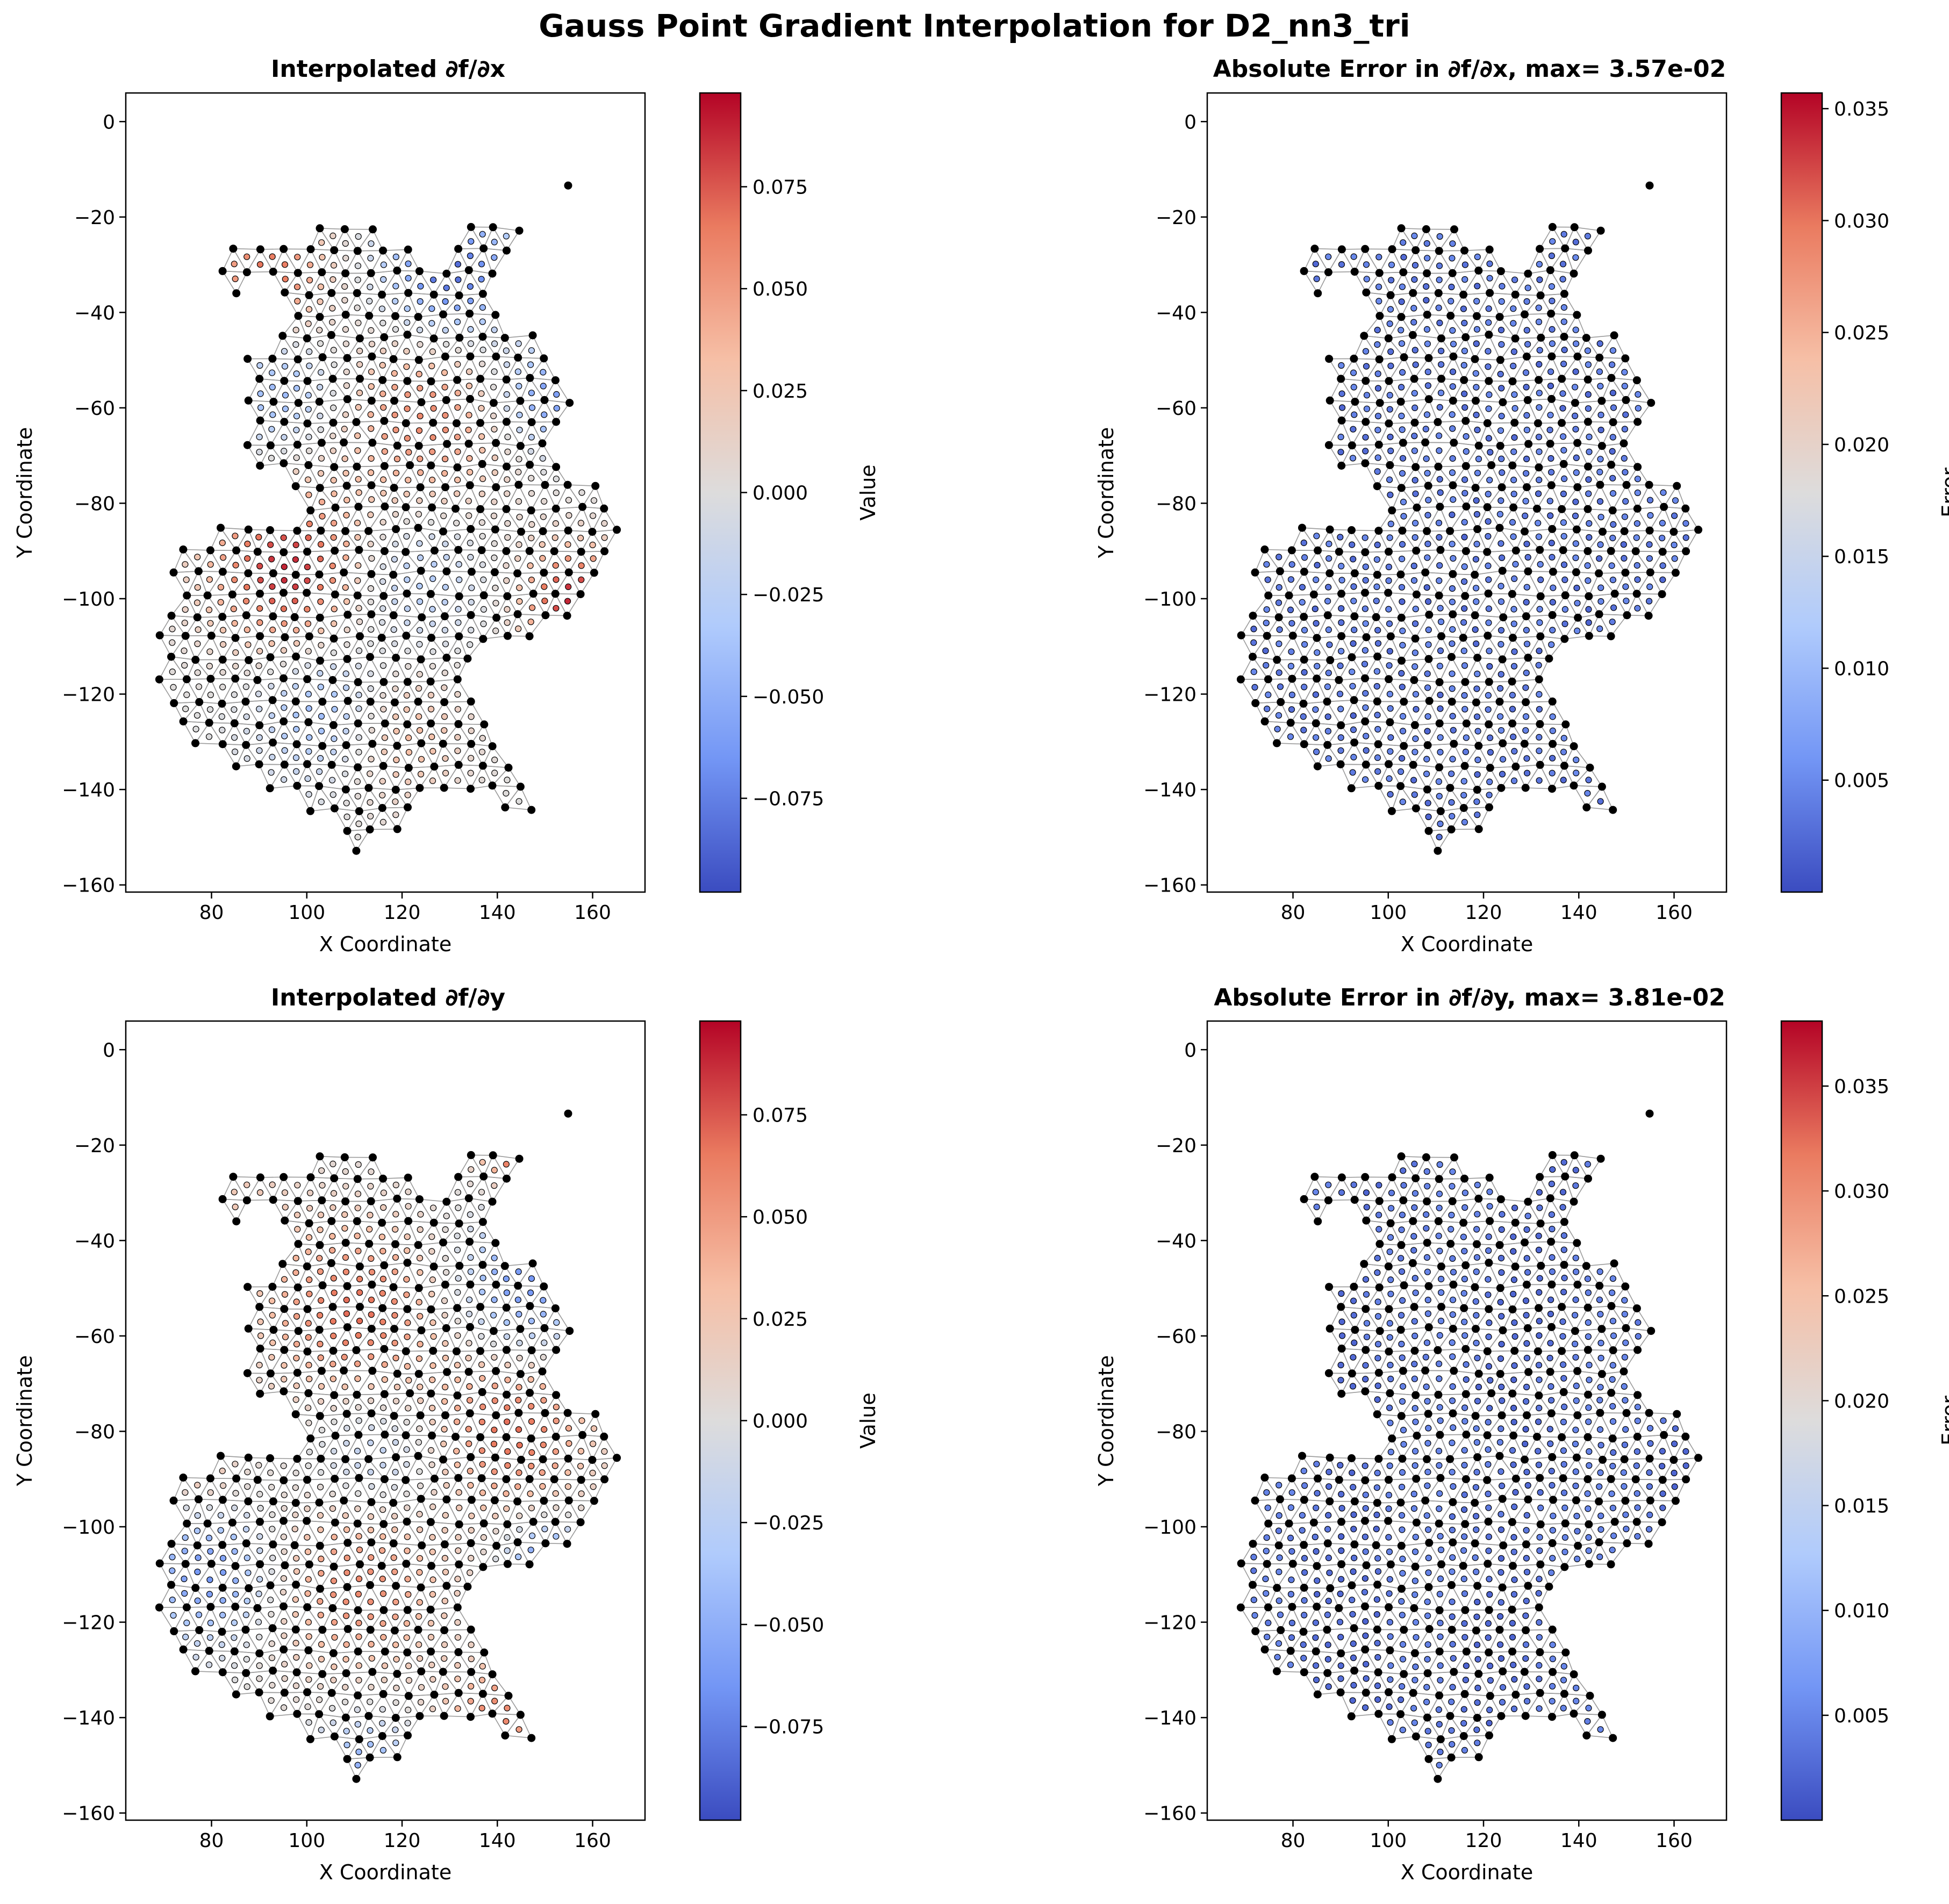 This screenshot has width=1949, height=1904. What do you see at coordinates (25, 493) in the screenshot?
I see `y-axis-label: Y Coordinate` at bounding box center [25, 493].